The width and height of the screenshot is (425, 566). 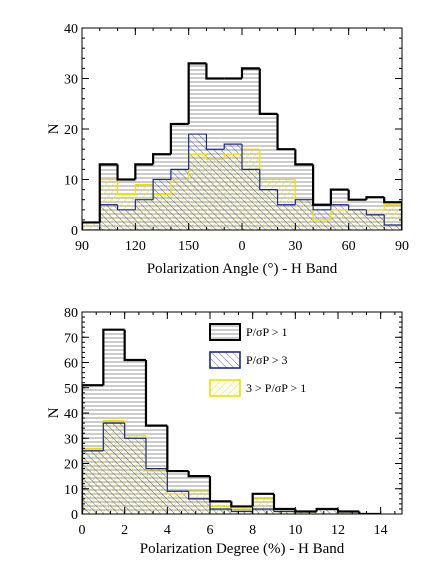 I want to click on x-axis-label: Polarization Degree (%) - H Band, so click(x=242, y=549).